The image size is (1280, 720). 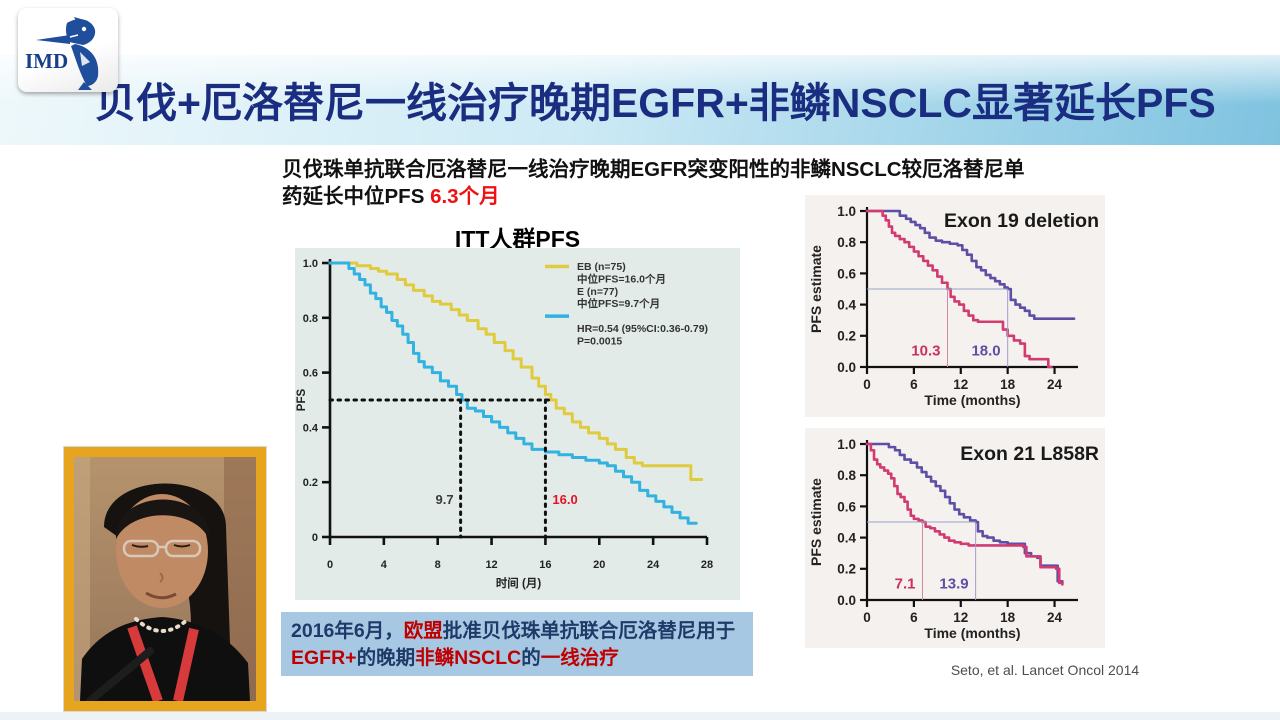 What do you see at coordinates (465, 197) in the screenshot?
I see `subtitle-highlight: 6.3个月` at bounding box center [465, 197].